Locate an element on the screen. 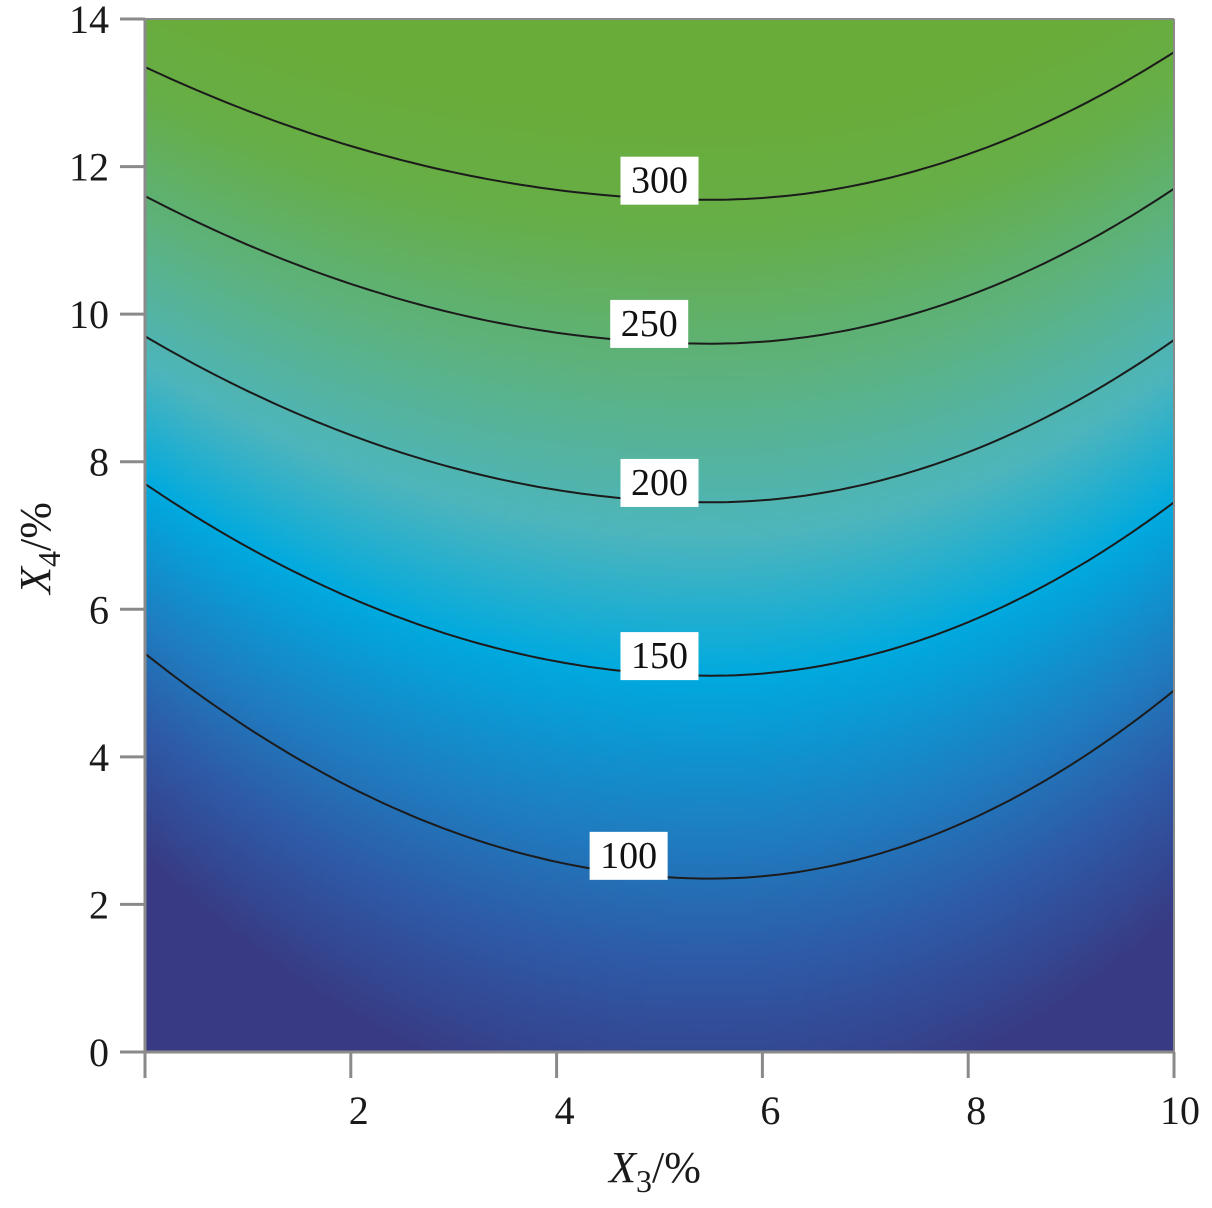 This screenshot has width=1212, height=1208. contour-label-100: 100 is located at coordinates (628, 856).